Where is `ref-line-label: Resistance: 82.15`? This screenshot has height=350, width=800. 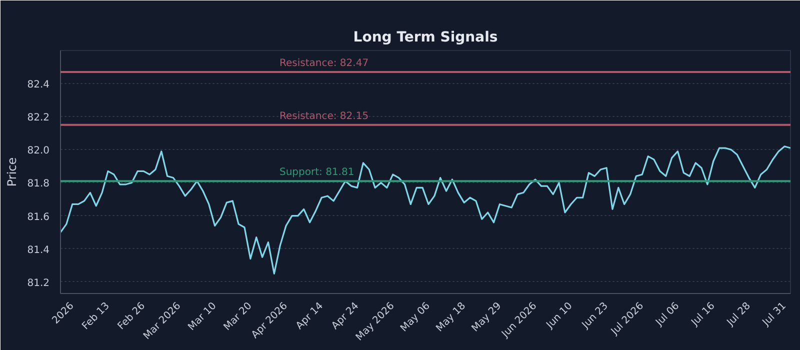 ref-line-label: Resistance: 82.15 is located at coordinates (324, 116).